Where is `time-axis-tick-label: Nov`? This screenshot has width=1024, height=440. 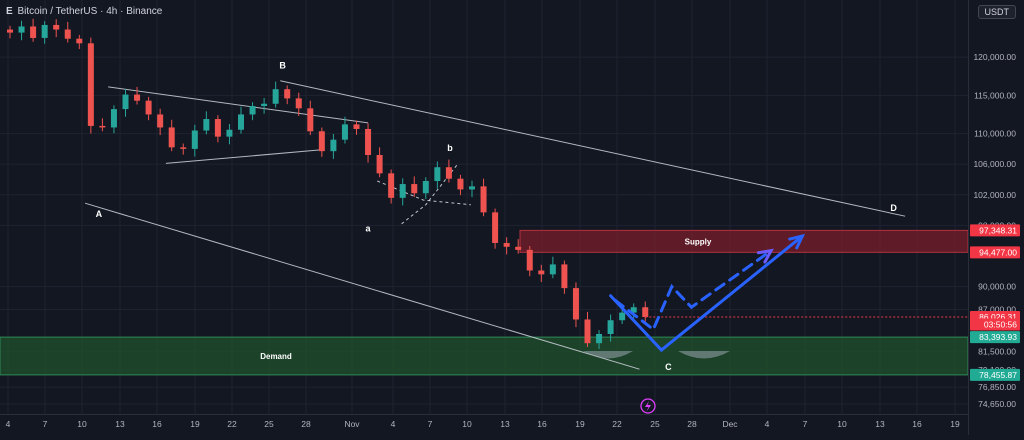 time-axis-tick-label: Nov is located at coordinates (352, 424).